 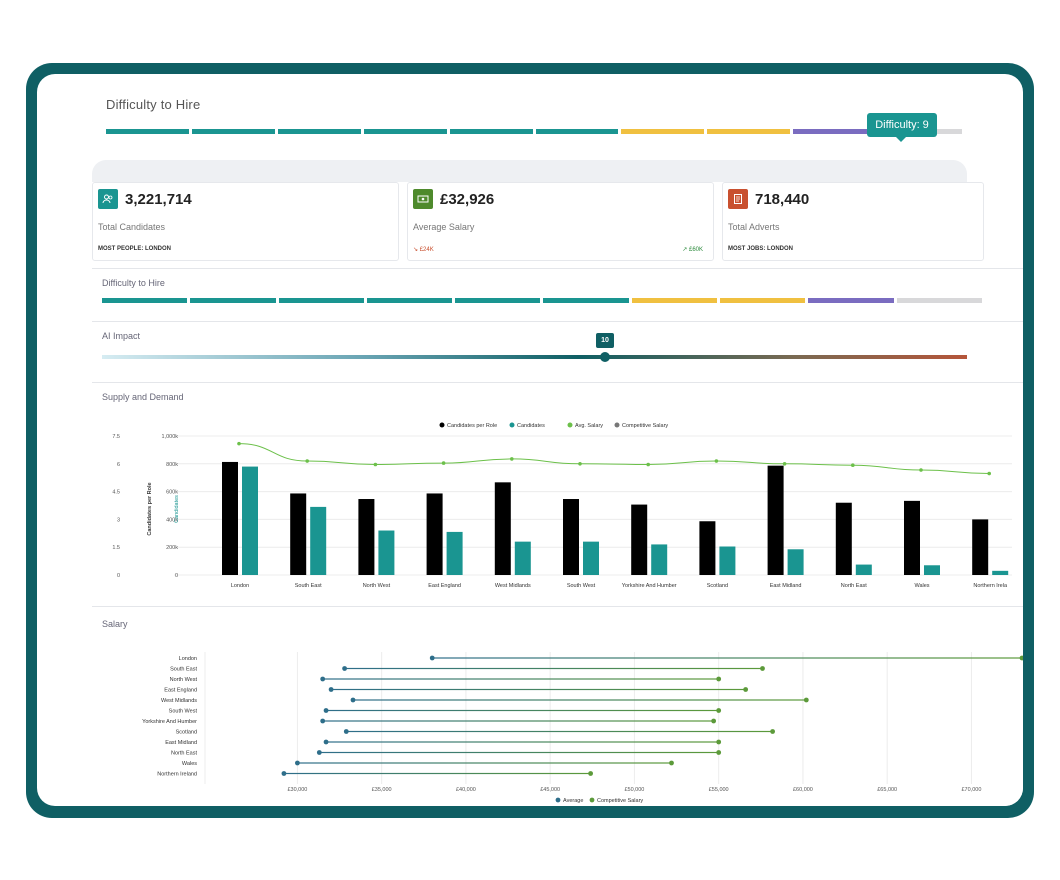 What do you see at coordinates (158, 199) in the screenshot?
I see `stat-value: 3,221,714` at bounding box center [158, 199].